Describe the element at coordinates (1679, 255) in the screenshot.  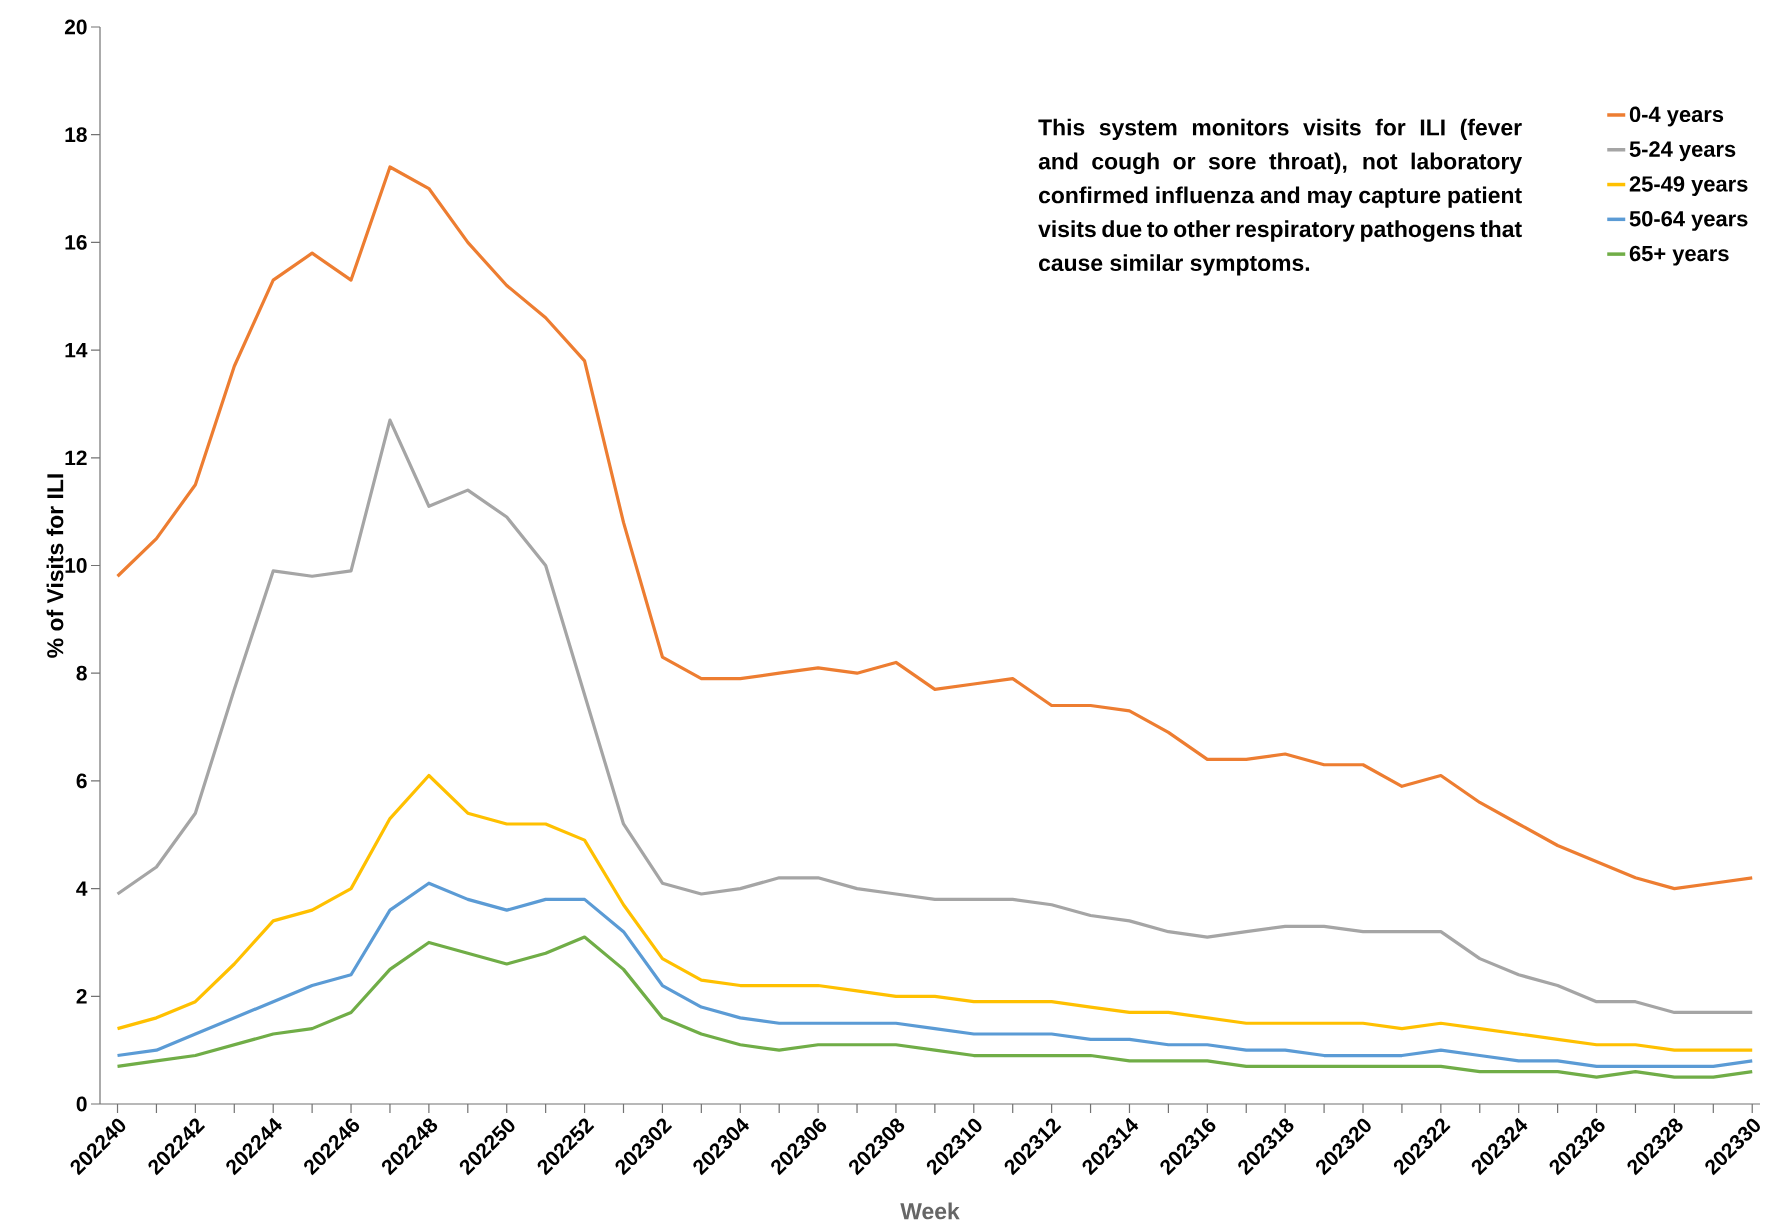
I see `legend-label: 65+ years` at that location.